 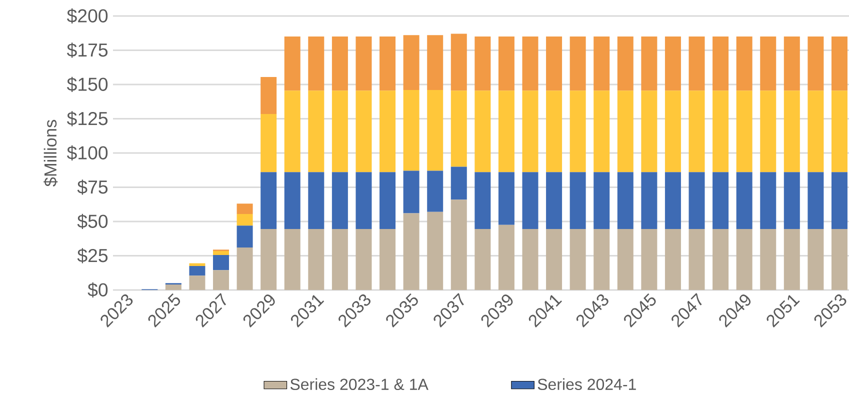 What do you see at coordinates (87, 118) in the screenshot?
I see `y-tick-label: $125` at bounding box center [87, 118].